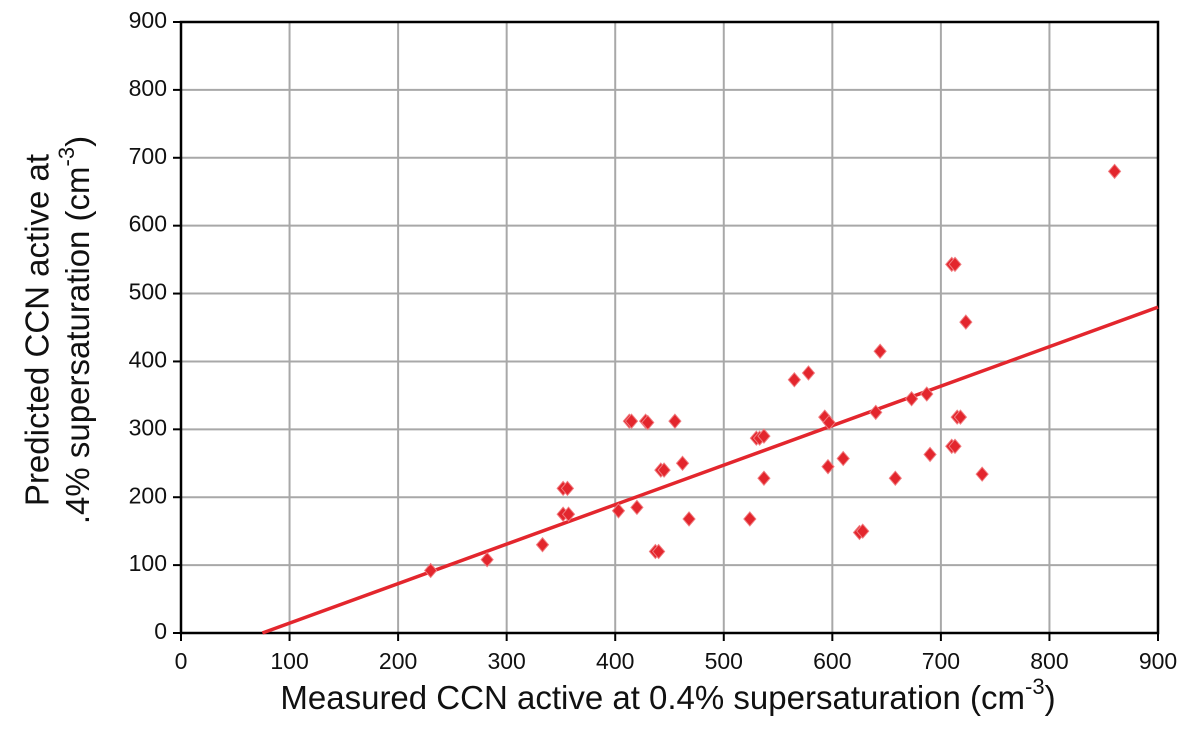 This screenshot has height=732, width=1178. What do you see at coordinates (77, 141) in the screenshot?
I see `y-axis-label-end: )` at bounding box center [77, 141].